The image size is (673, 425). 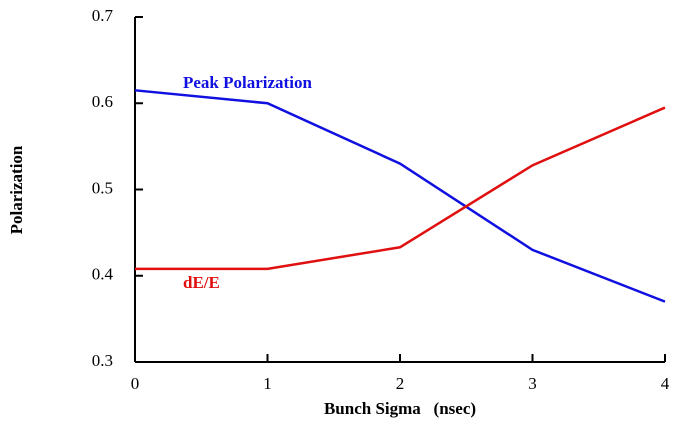 I want to click on y-tick-label: 0.5, so click(x=102, y=187).